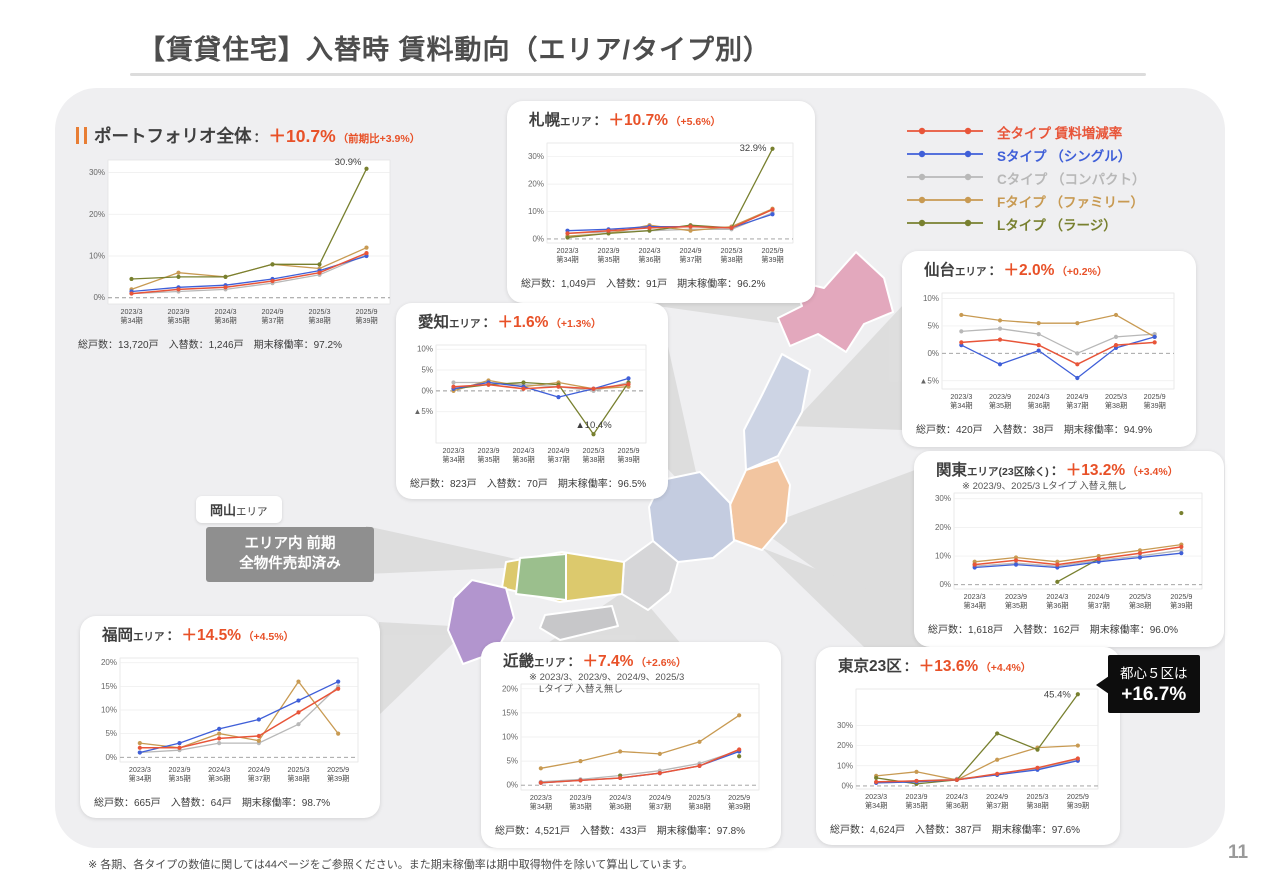 The height and width of the screenshot is (886, 1280). Describe the element at coordinates (721, 284) in the screenshot. I see `stat-occupancy: 期末稼働率：96.2%` at that location.